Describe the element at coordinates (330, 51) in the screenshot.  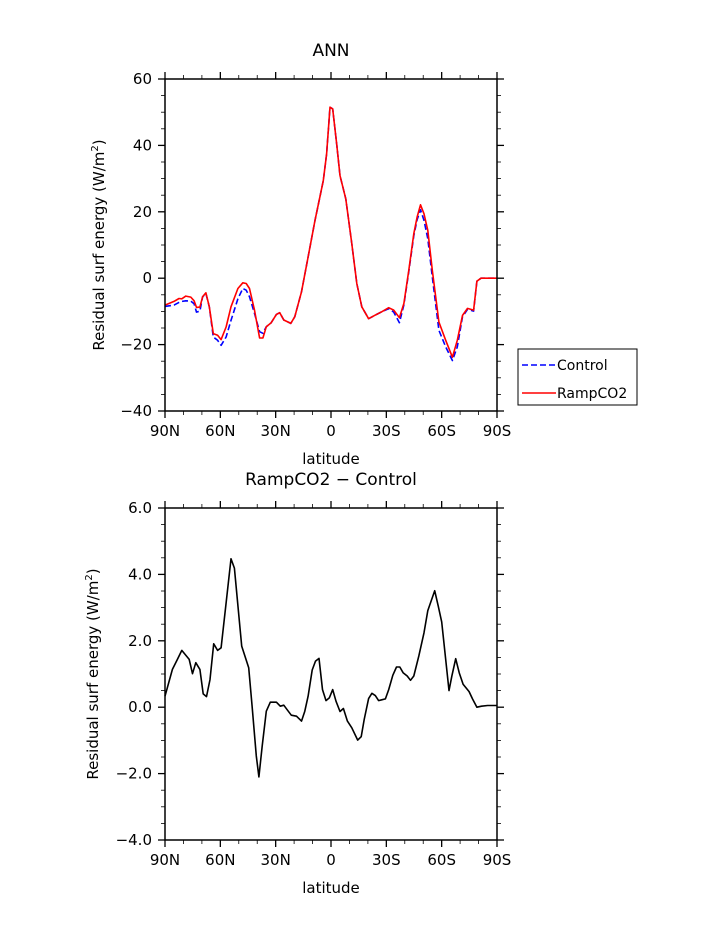
I see `plot-title: ANN` at that location.